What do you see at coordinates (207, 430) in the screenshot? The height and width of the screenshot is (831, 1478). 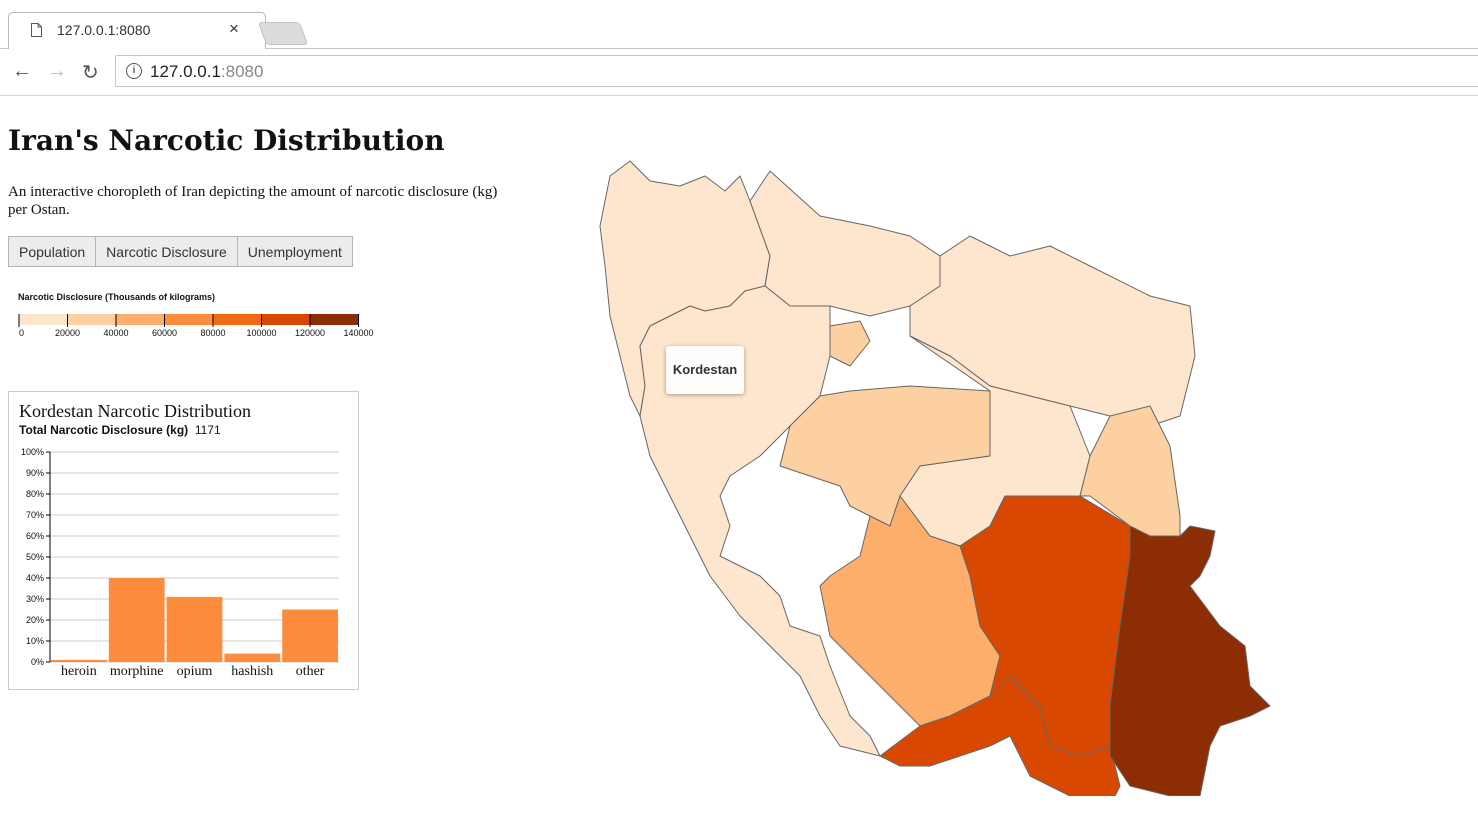 I see `region-total-value: 1171` at bounding box center [207, 430].